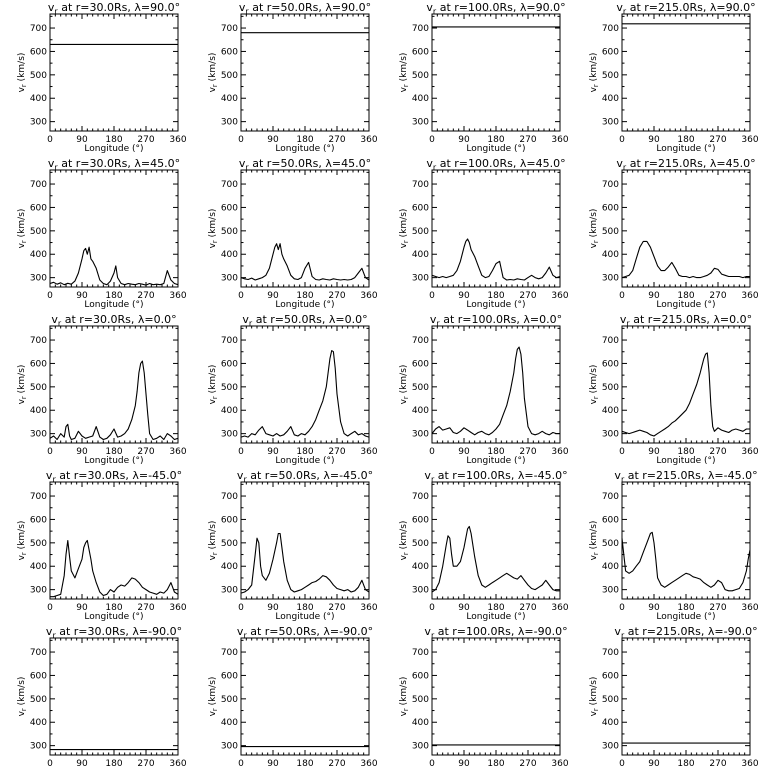 This screenshot has height=768, width=768. I want to click on panel-title: vr at r=50.0Rs, λ=45.0°, so click(305, 164).